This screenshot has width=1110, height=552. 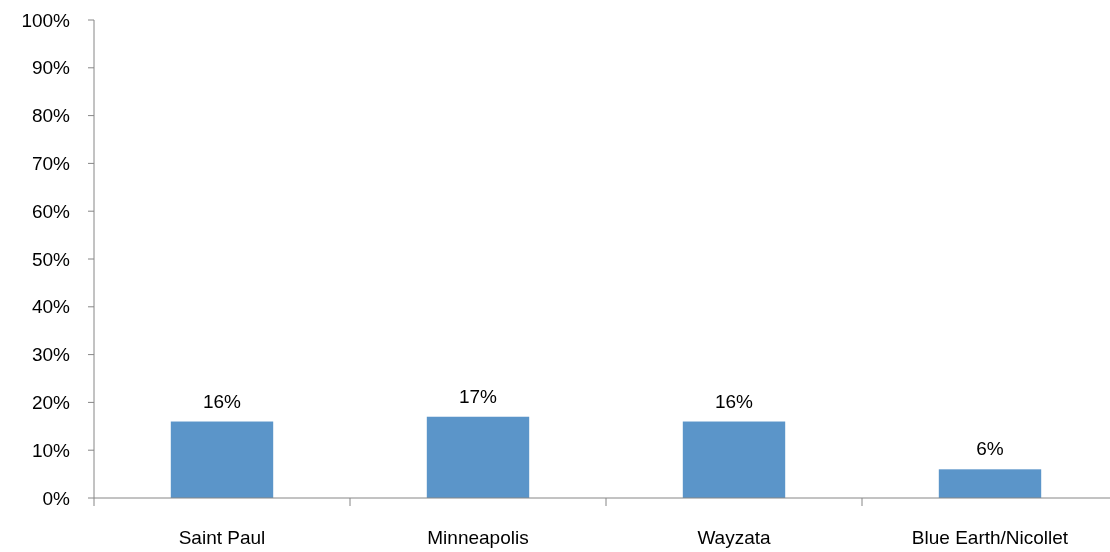 What do you see at coordinates (51, 116) in the screenshot?
I see `y-tick-label: 80%` at bounding box center [51, 116].